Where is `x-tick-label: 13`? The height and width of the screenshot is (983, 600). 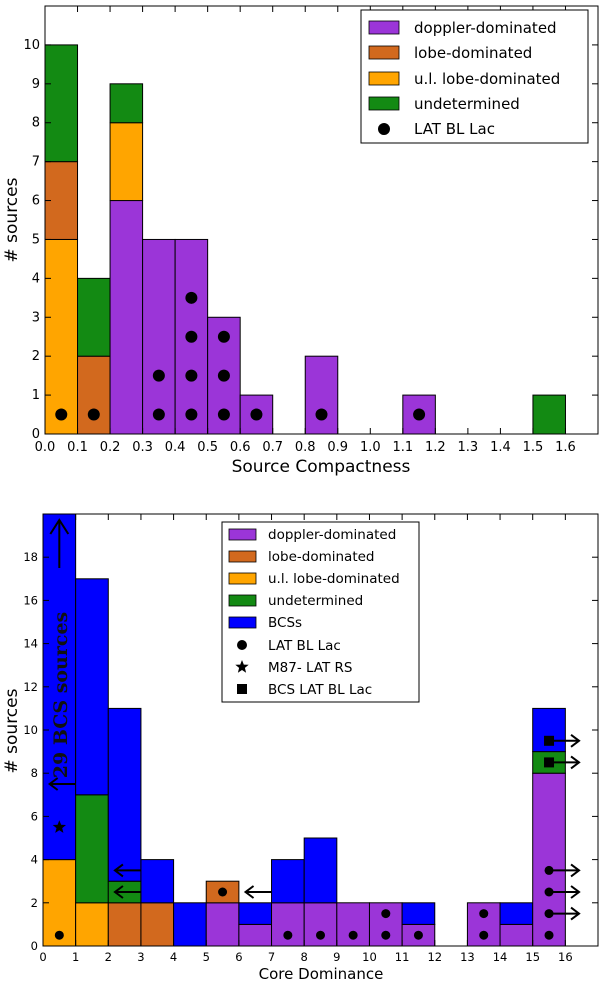
x-tick-label: 13 is located at coordinates (467, 957).